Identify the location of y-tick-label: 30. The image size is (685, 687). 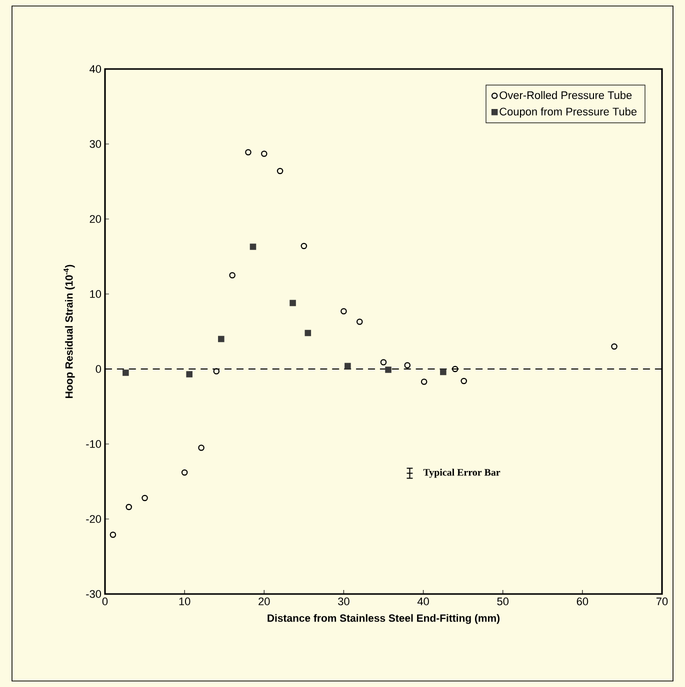
(96, 144).